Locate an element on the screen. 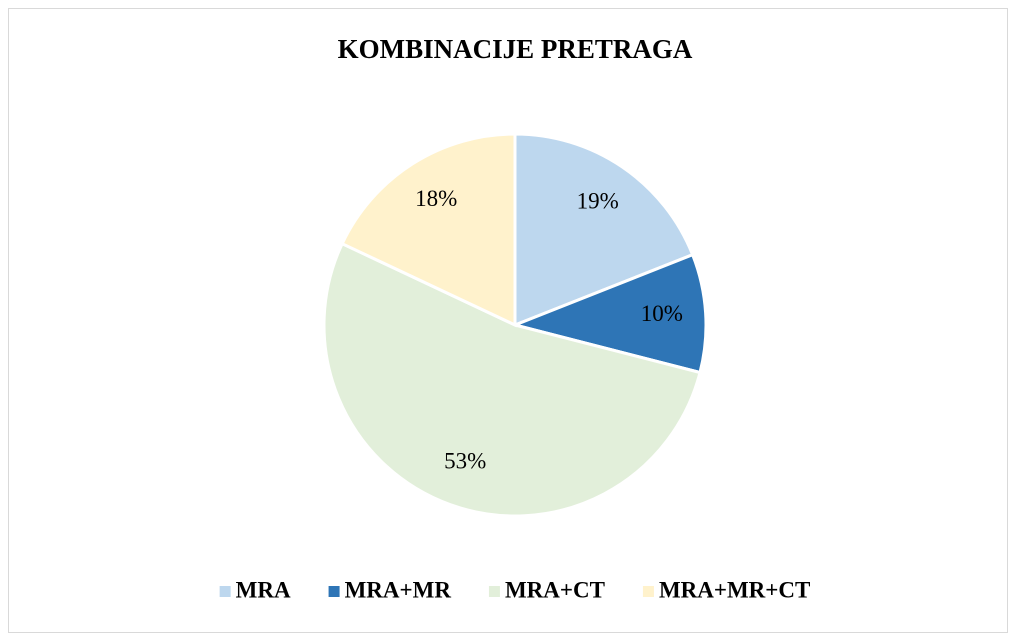 The height and width of the screenshot is (635, 1010). legend-label: MRA+MR+CT is located at coordinates (734, 589).